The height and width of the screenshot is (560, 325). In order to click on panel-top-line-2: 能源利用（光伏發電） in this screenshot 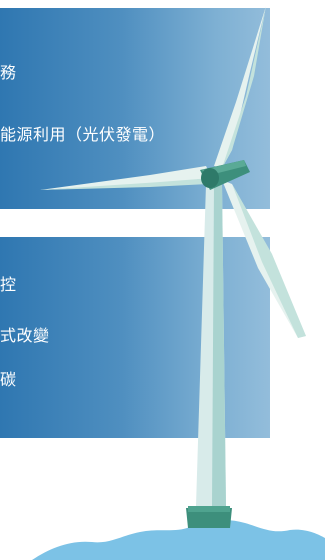, I will do `click(83, 134)`.